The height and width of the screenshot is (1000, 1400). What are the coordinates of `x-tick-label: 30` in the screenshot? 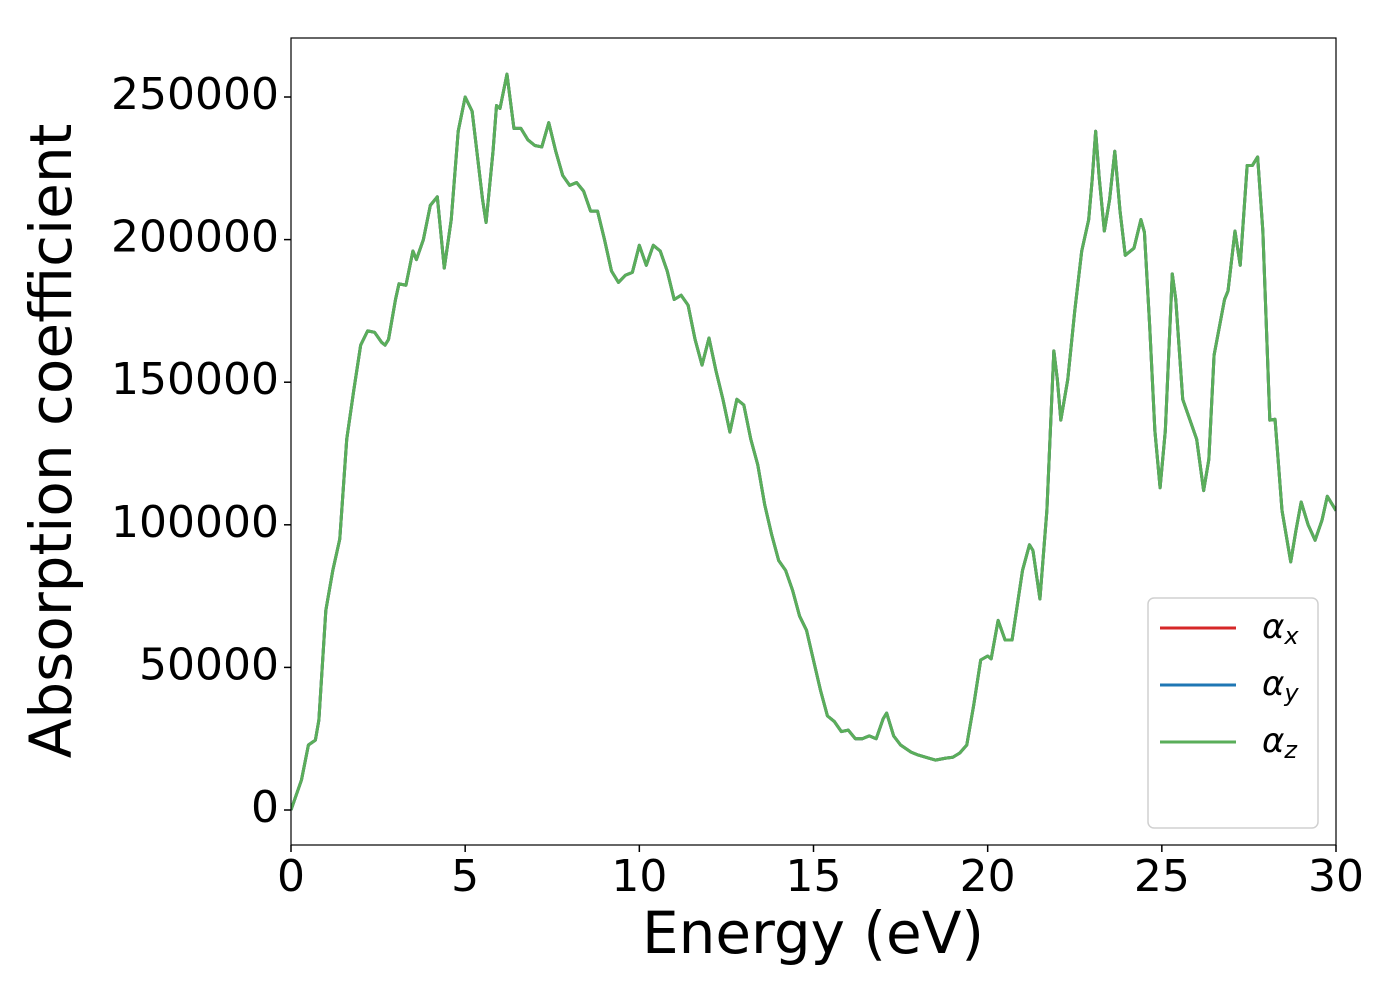 It's located at (1336, 876).